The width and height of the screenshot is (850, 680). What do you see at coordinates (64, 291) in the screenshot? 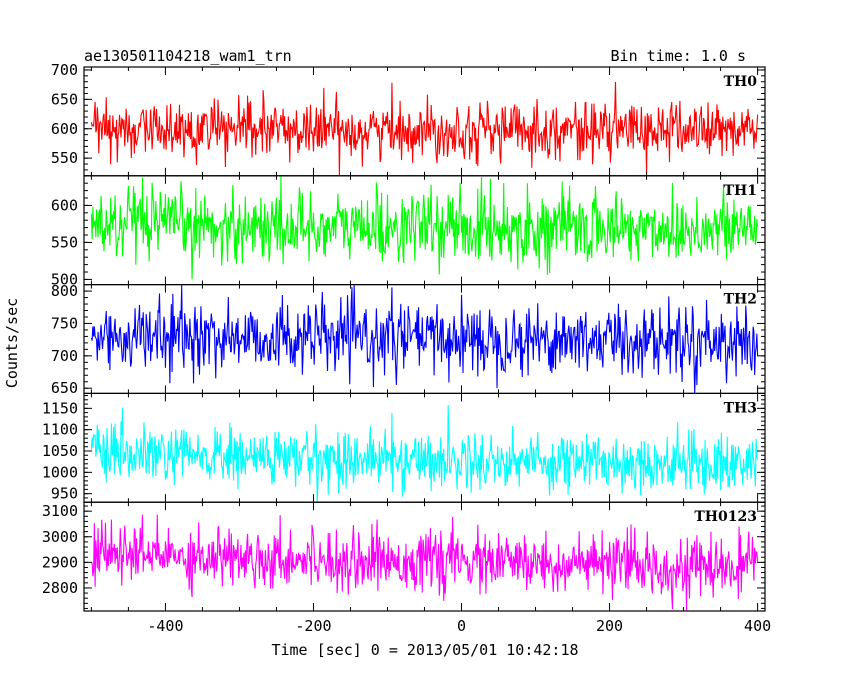
I see `y-tick-label: 800` at bounding box center [64, 291].